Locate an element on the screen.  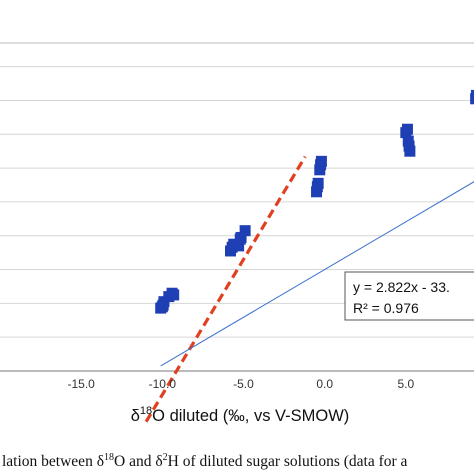
caption-sup-1: 18 is located at coordinates (109, 457).